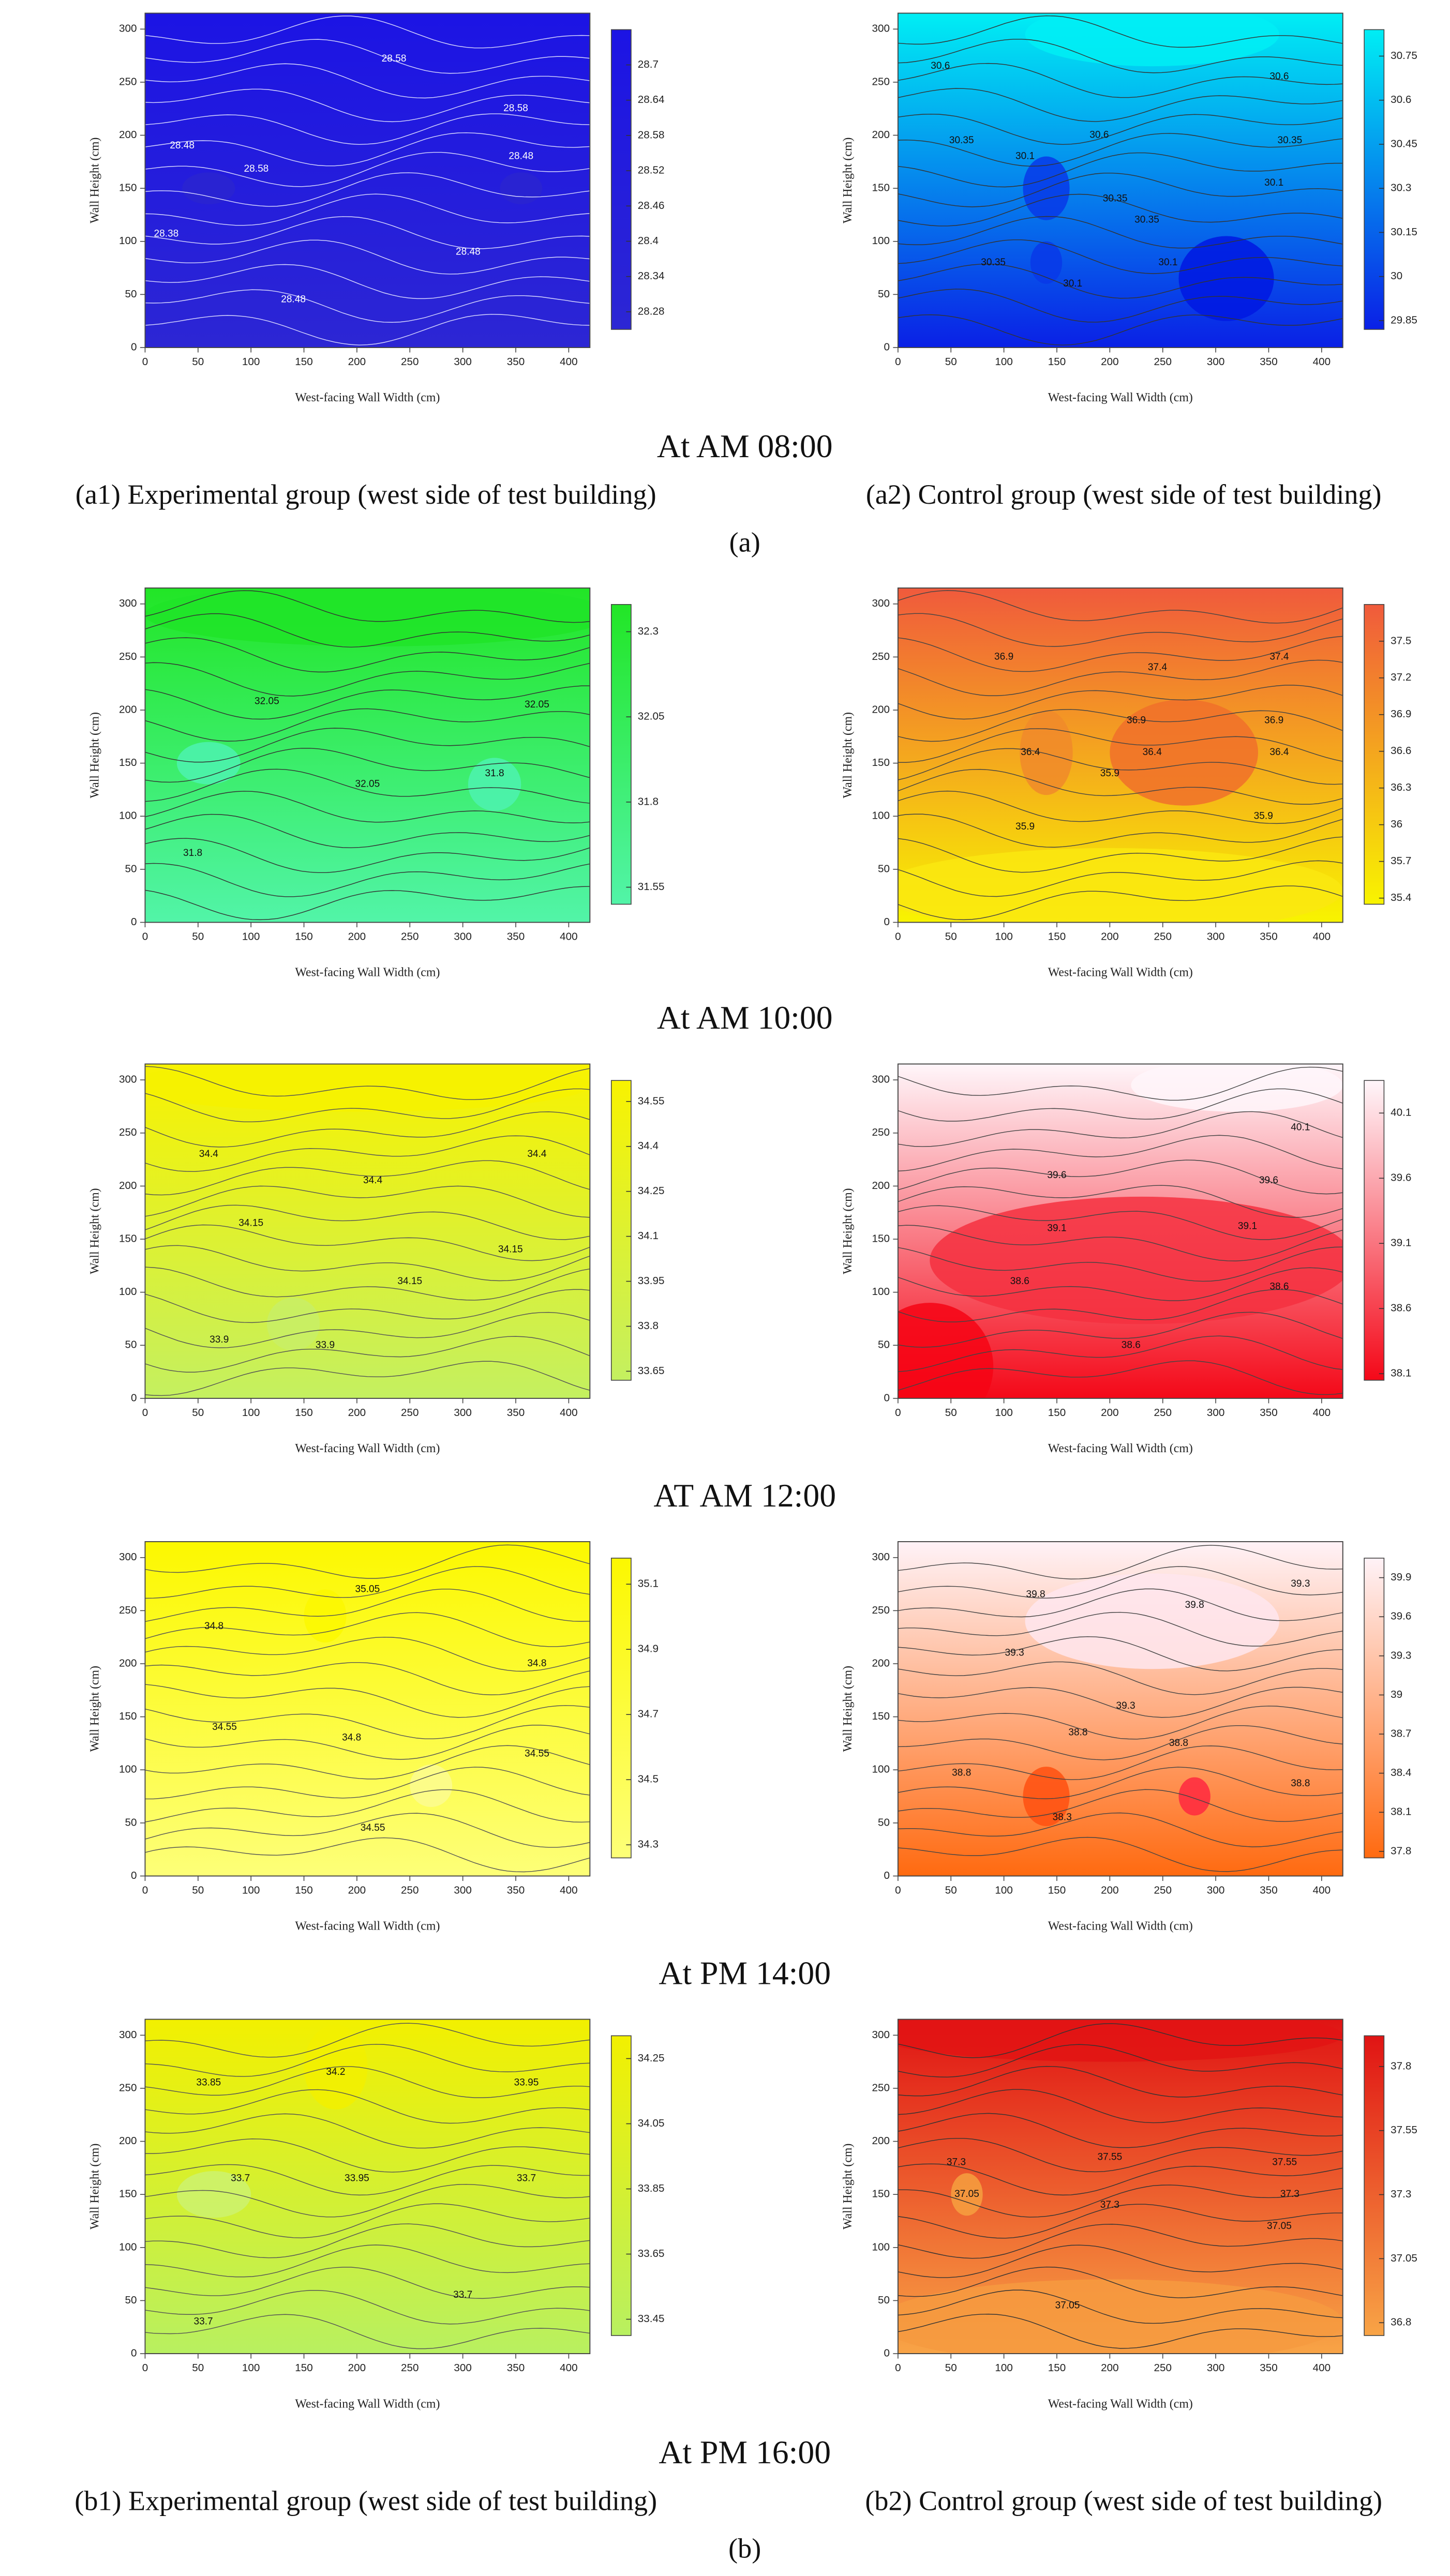  I want to click on x-tick-label: 350, so click(1269, 1413).